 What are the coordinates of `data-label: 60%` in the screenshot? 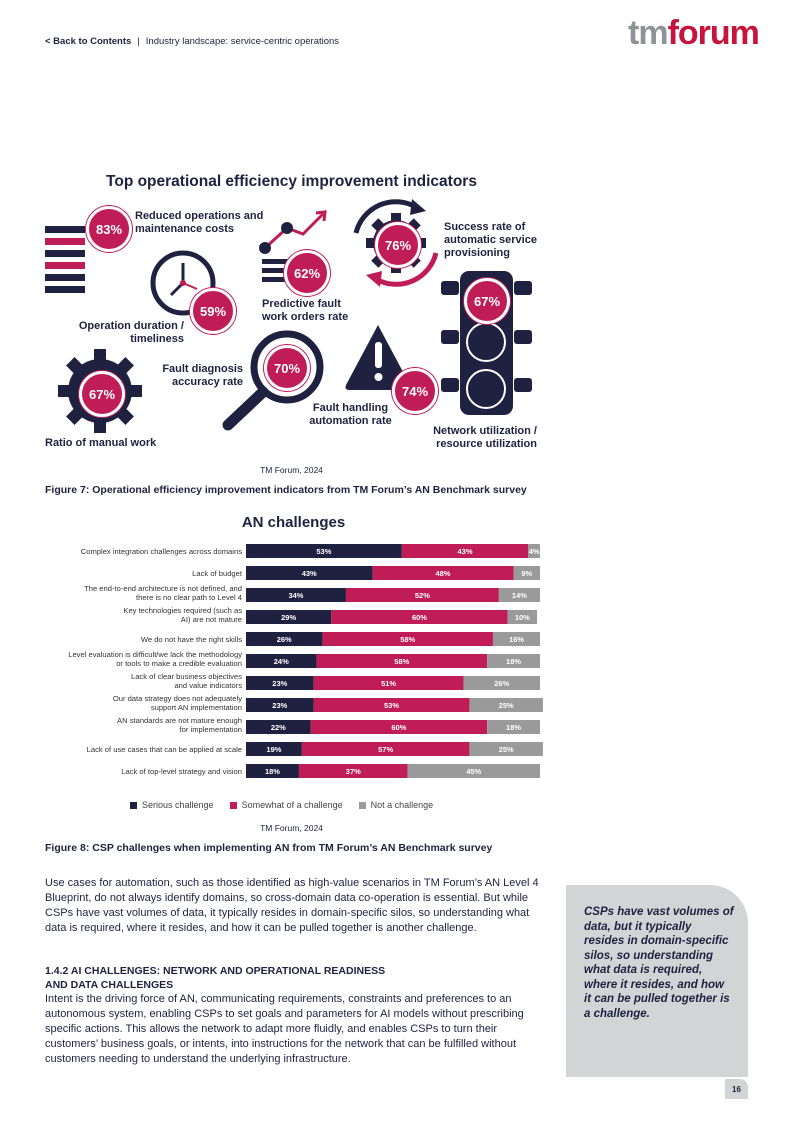 It's located at (398, 727).